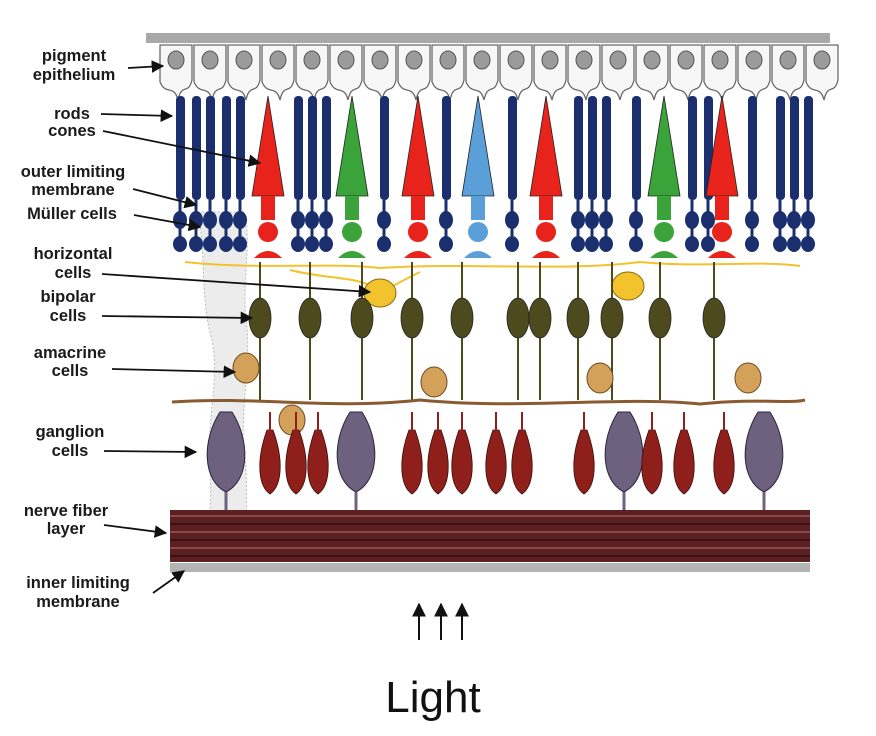  Describe the element at coordinates (177, 318) in the screenshot. I see `pointer-bipolar-cells` at that location.